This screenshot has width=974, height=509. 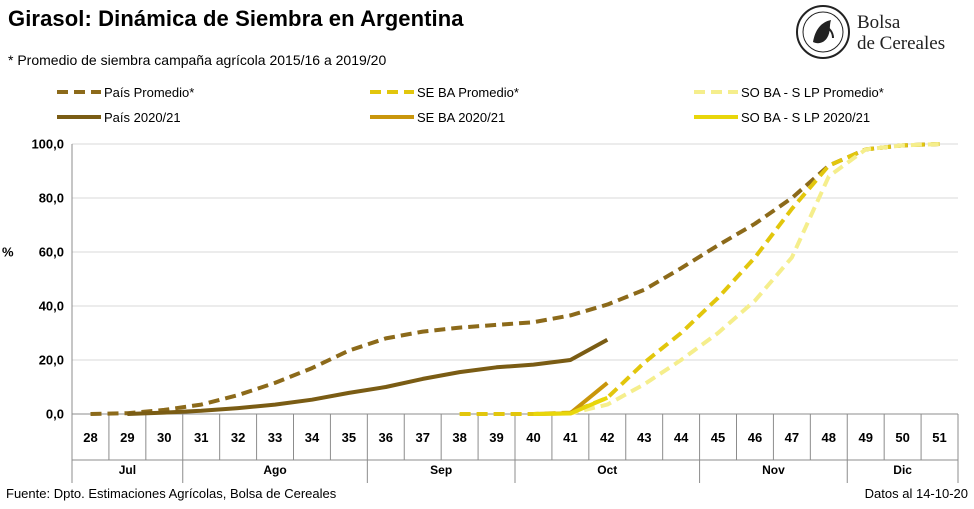 I want to click on x-tick-label: 30, so click(x=164, y=437).